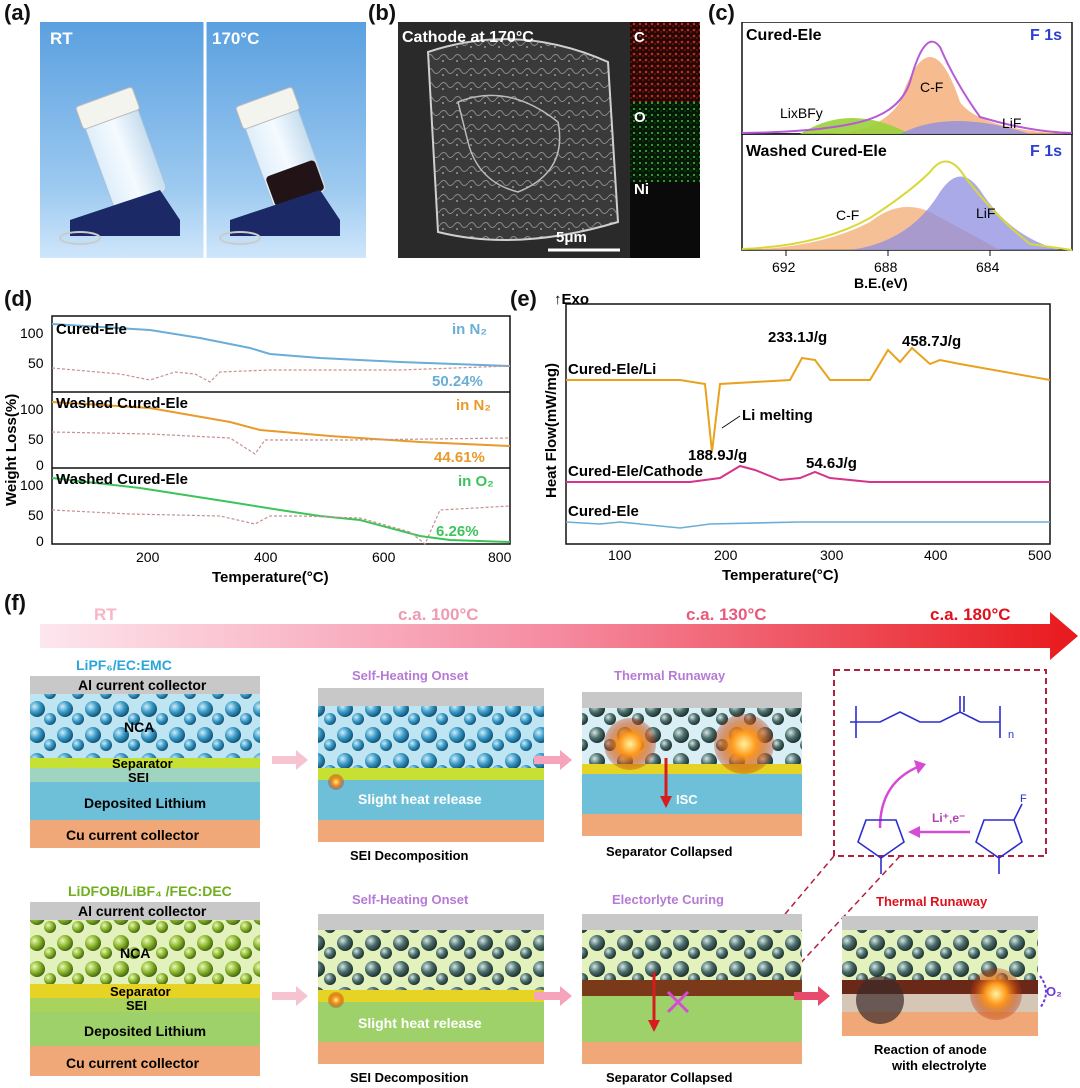  What do you see at coordinates (139, 727) in the screenshot?
I see `row1-layer-nca: NCA` at bounding box center [139, 727].